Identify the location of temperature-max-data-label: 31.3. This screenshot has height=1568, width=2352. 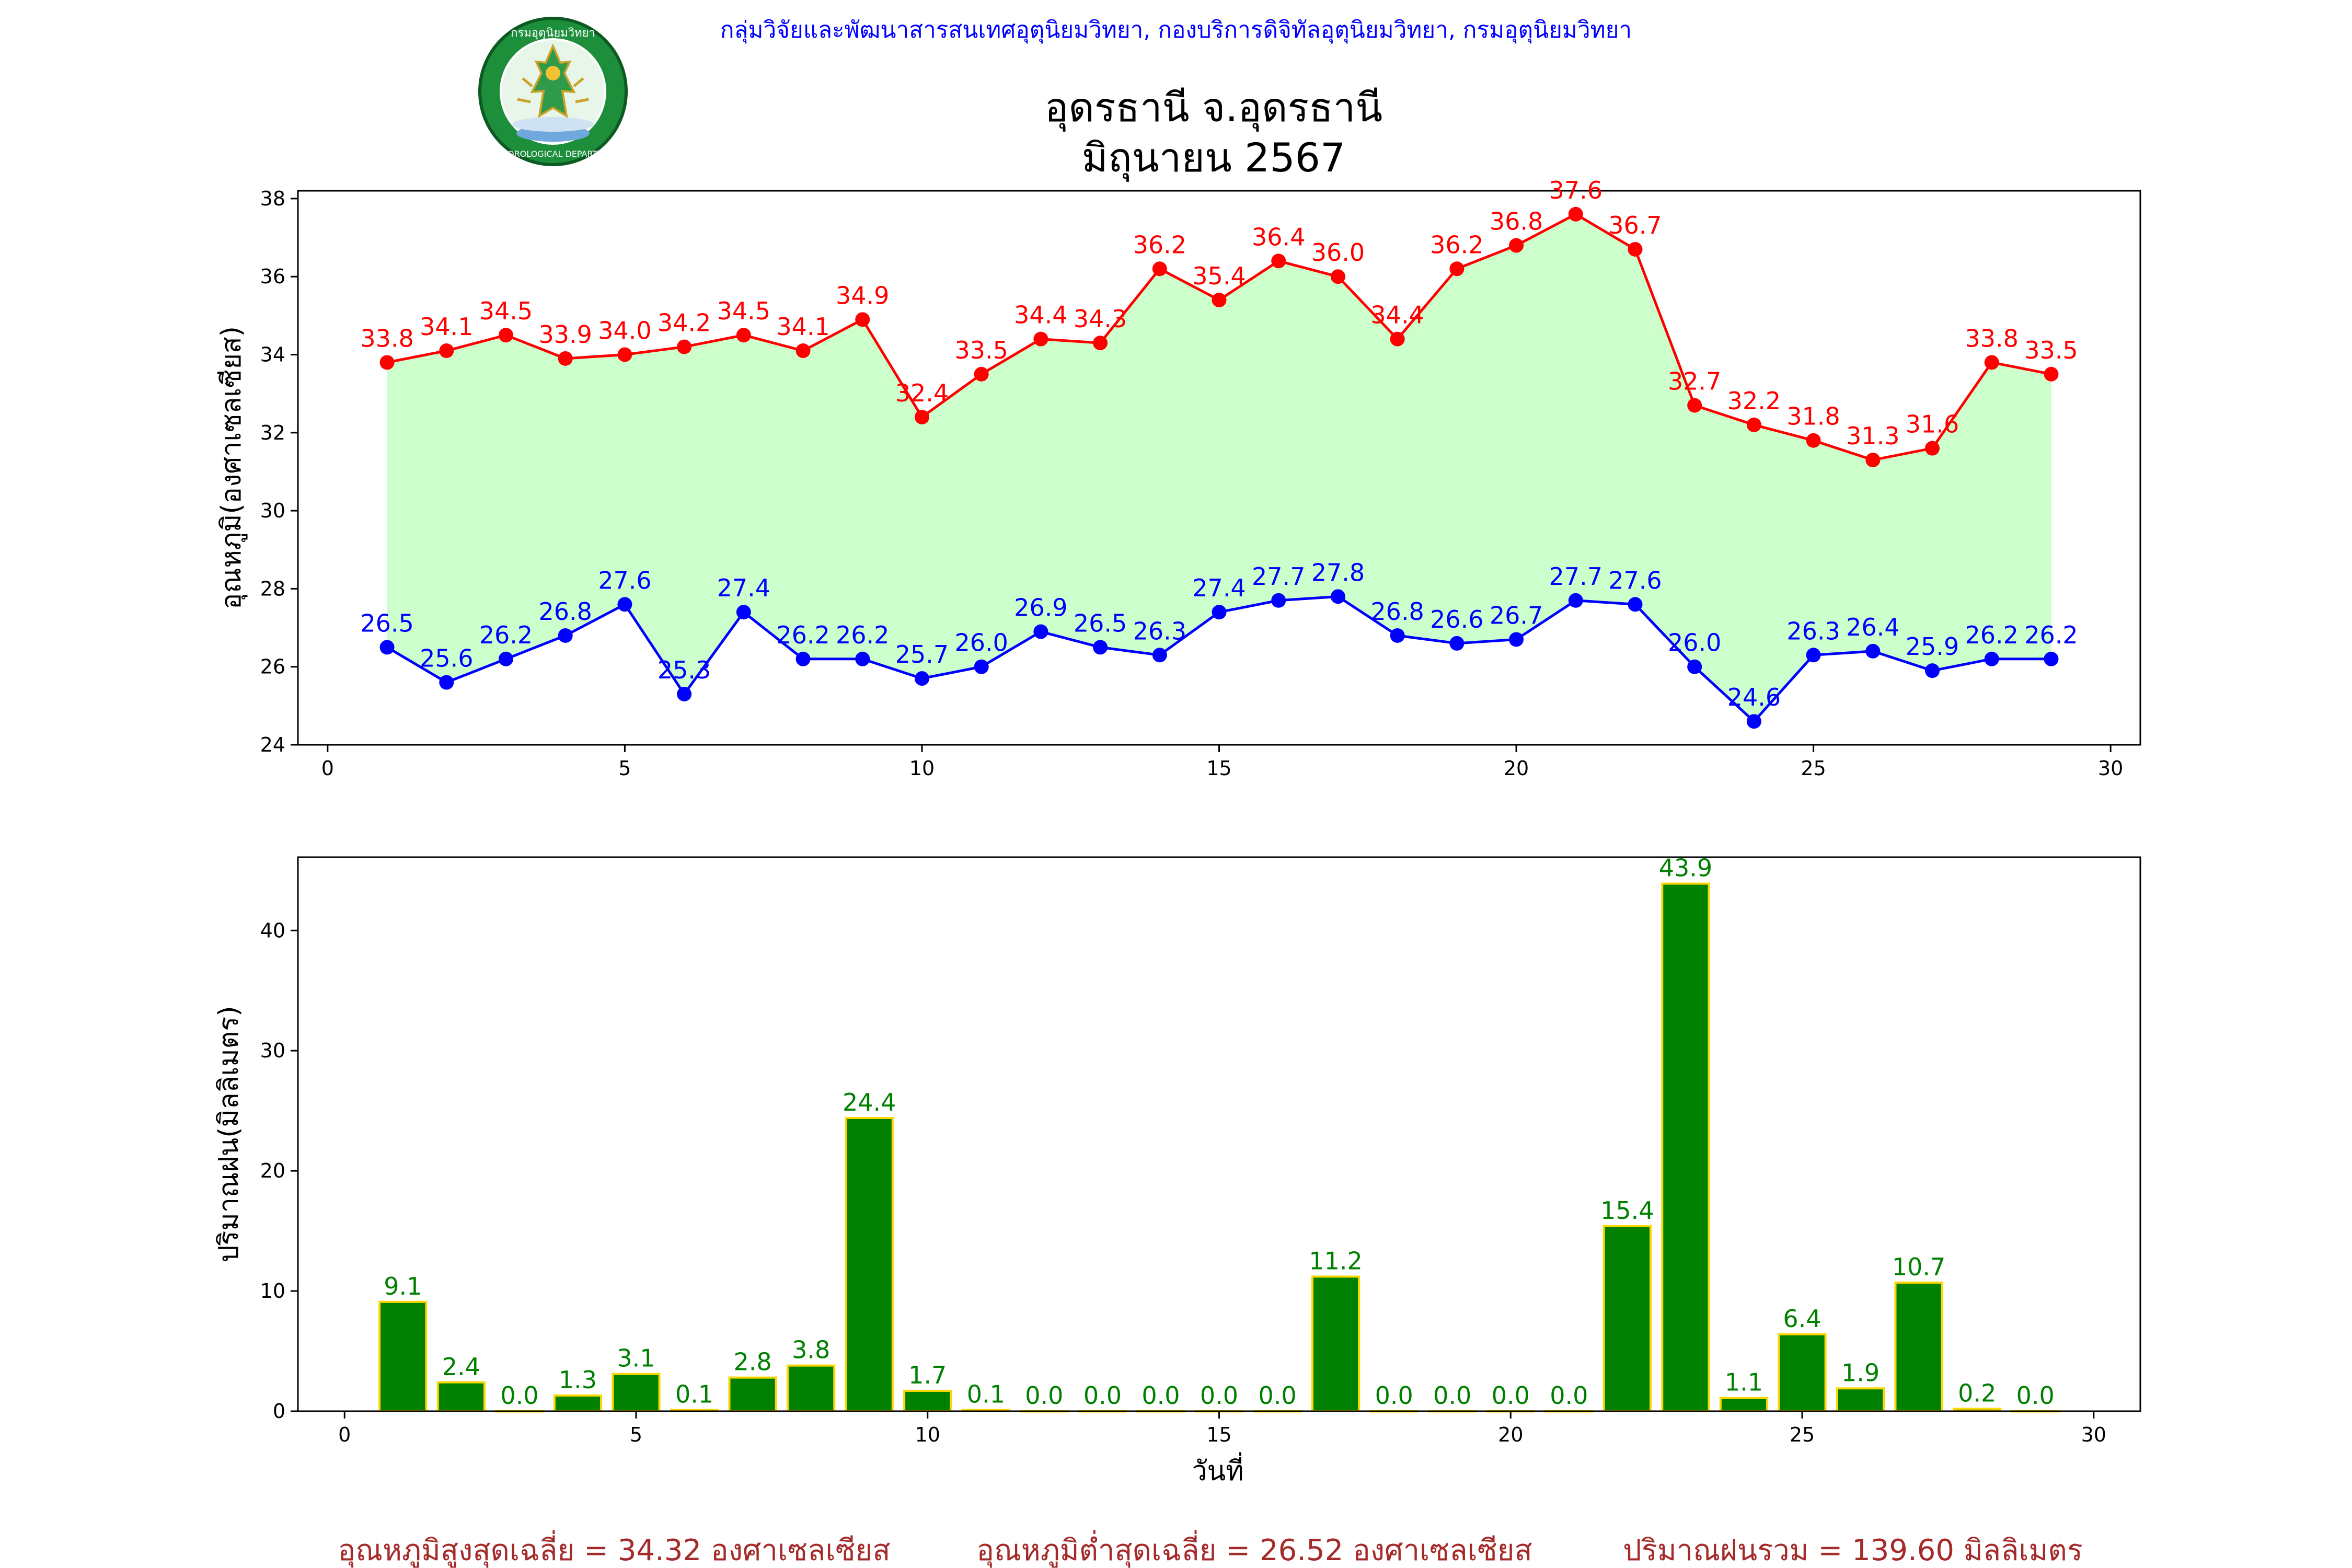
(1872, 436).